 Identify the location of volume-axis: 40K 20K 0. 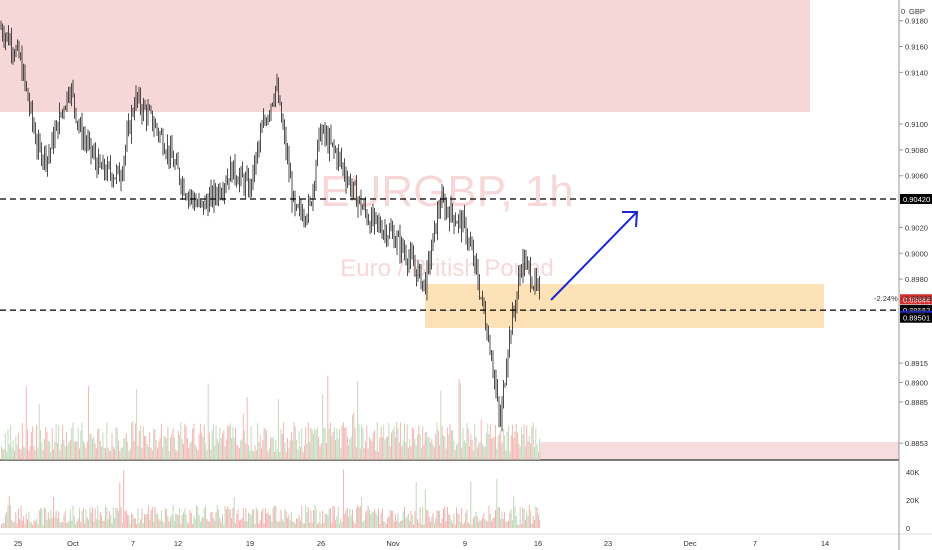
(912, 500).